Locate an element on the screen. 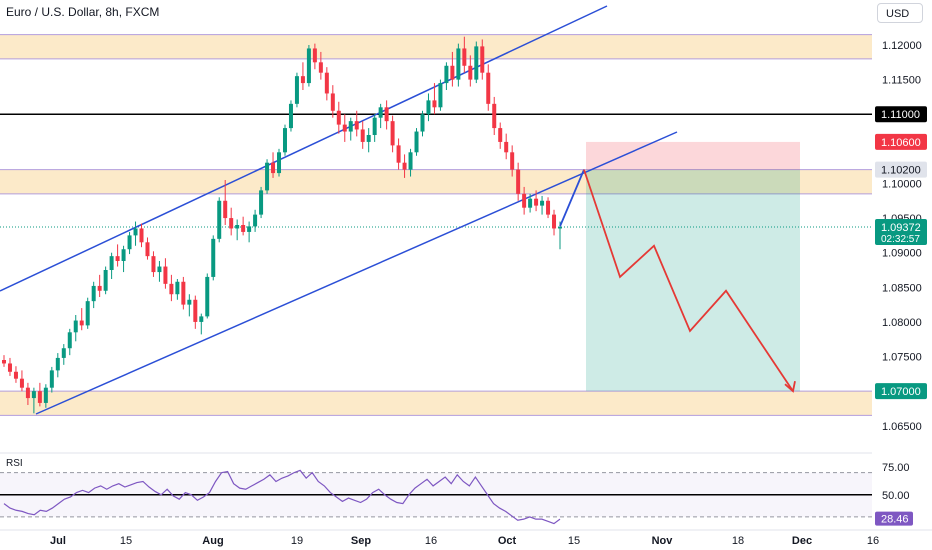 The width and height of the screenshot is (932, 550). chart-title: Euro / U.S. Dollar, 8h, FXCM is located at coordinates (83, 12).